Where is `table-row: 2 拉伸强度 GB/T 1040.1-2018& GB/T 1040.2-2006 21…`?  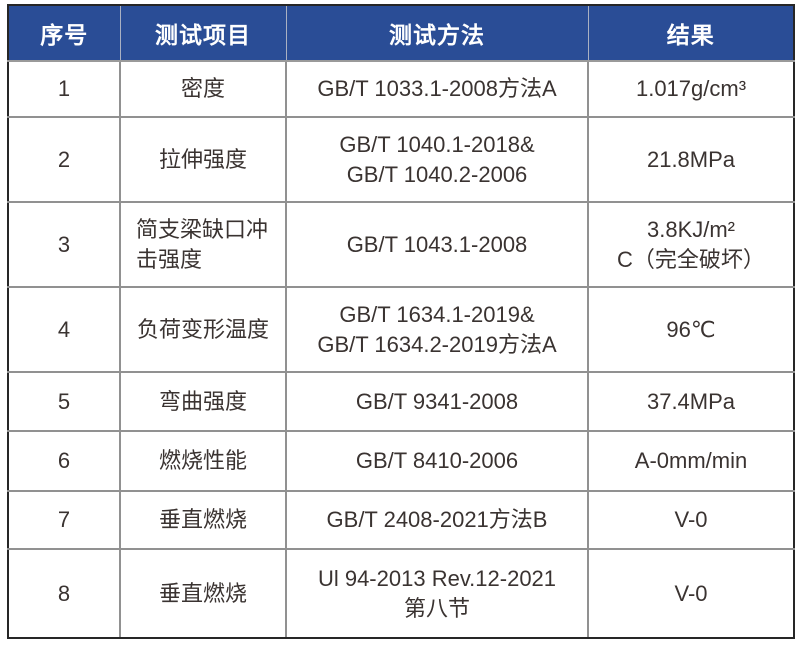
table-row: 2 拉伸强度 GB/T 1040.1-2018& GB/T 1040.2-2006 21… is located at coordinates (401, 159).